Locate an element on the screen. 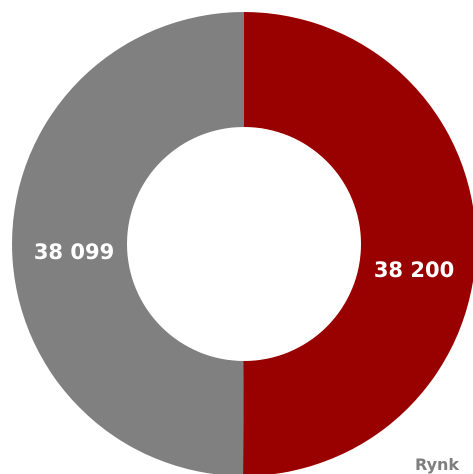 This screenshot has width=473, height=474. legend-text-fragment: Rynk is located at coordinates (437, 464).